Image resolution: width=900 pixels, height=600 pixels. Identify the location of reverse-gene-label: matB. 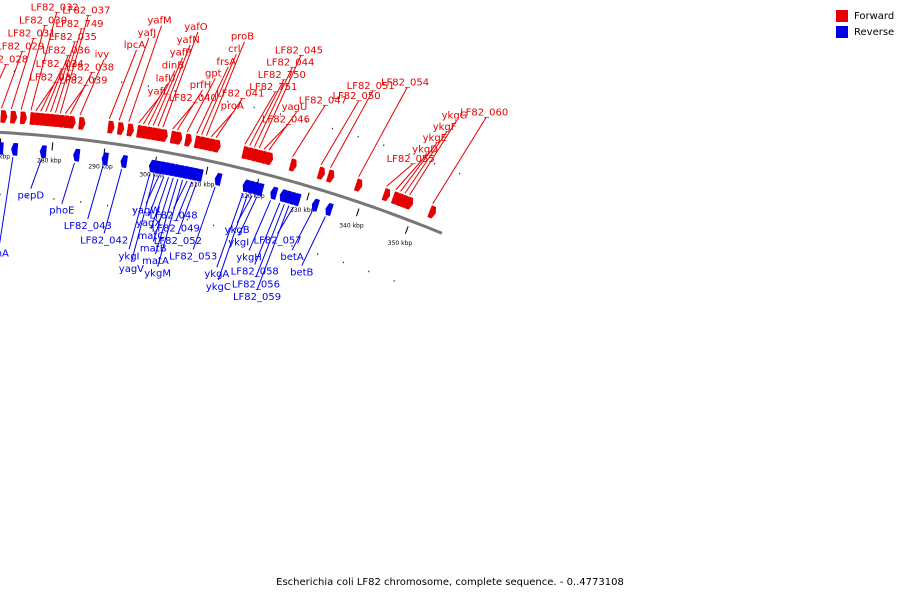
(153, 248).